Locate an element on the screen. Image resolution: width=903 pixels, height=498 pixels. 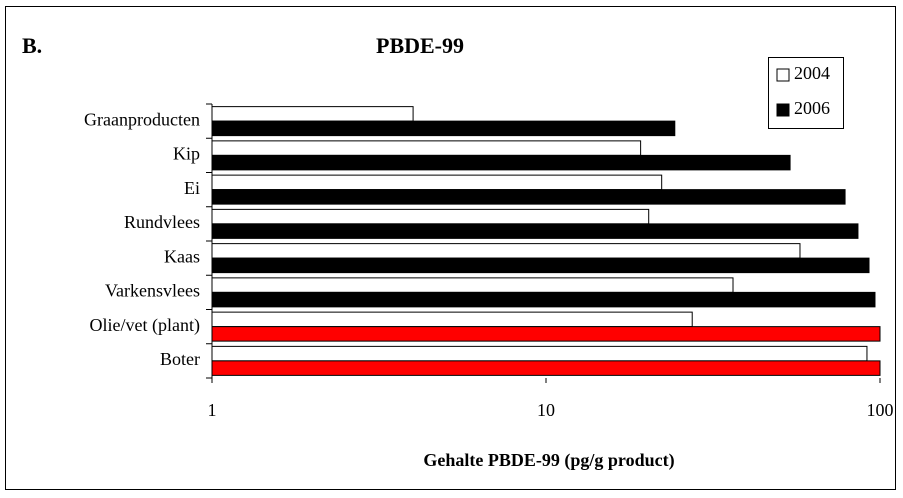
x-axis-label: Gehalte PBDE-99 (pg/g product) is located at coordinates (548, 460).